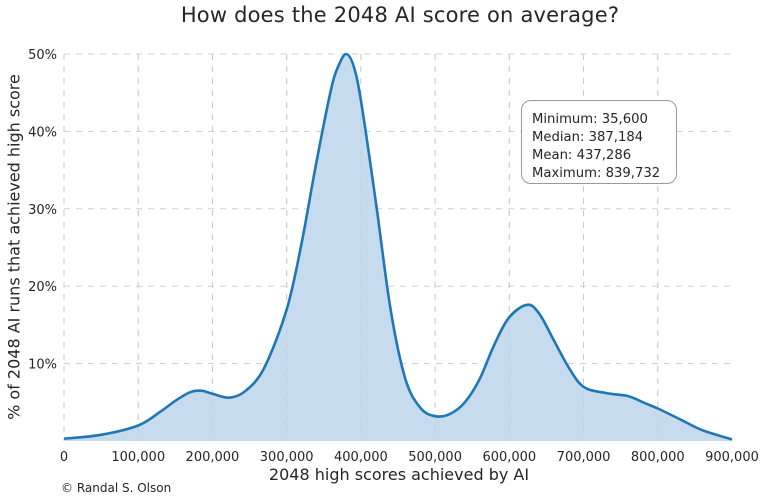 The width and height of the screenshot is (768, 502). I want to click on stat-minimum: Minimum: 35,600, so click(590, 119).